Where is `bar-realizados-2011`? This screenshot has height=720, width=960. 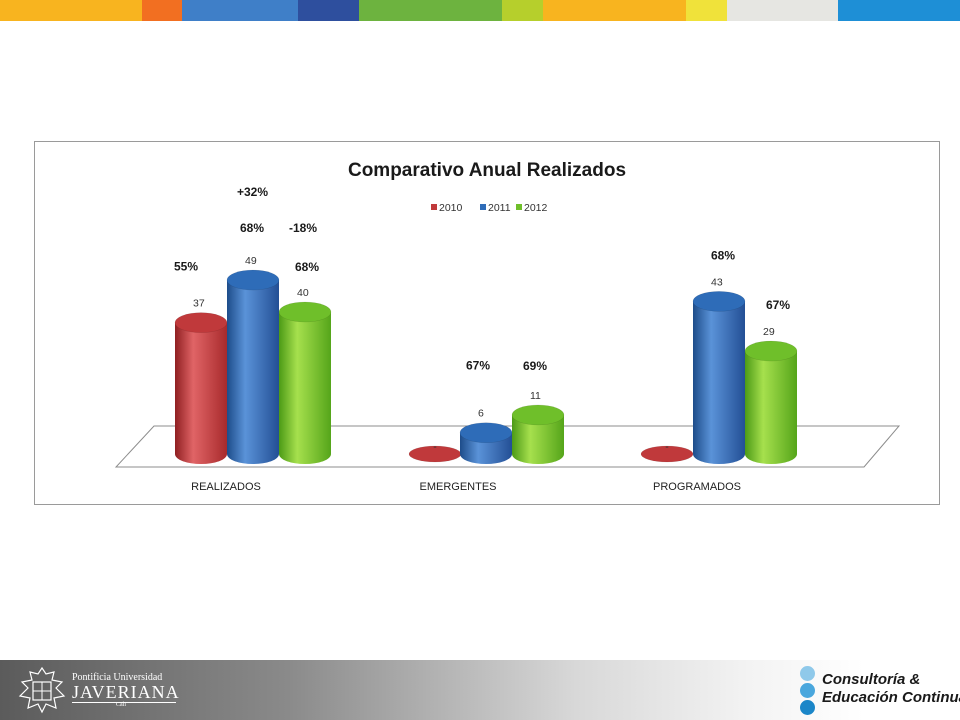
bar-realizados-2011 is located at coordinates (253, 366).